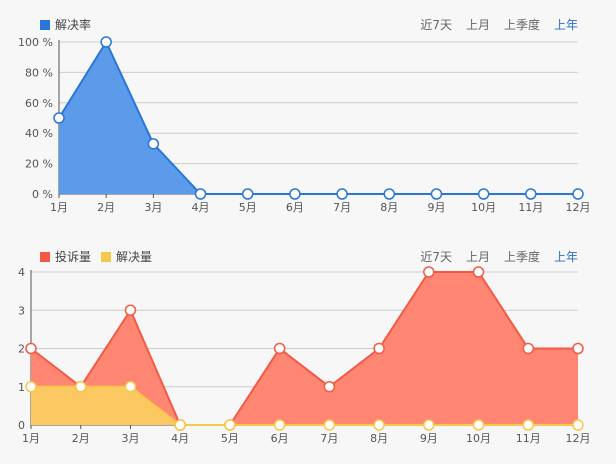 This screenshot has height=464, width=616. I want to click on y-tick-label: 2, so click(21, 349).